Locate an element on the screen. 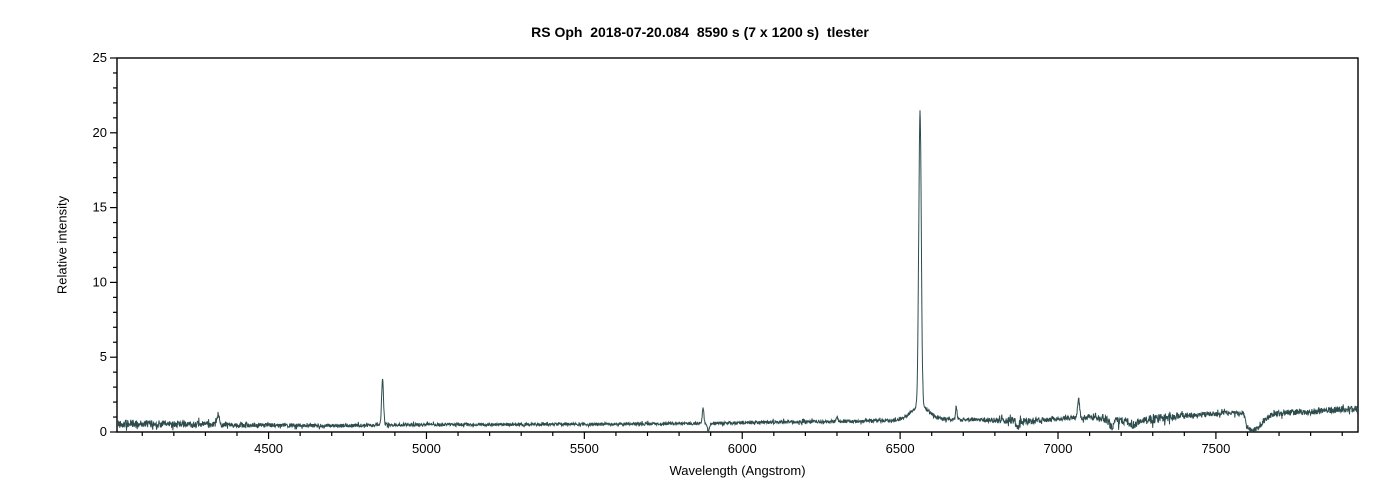  y-tick-label: 20 is located at coordinates (100, 132).